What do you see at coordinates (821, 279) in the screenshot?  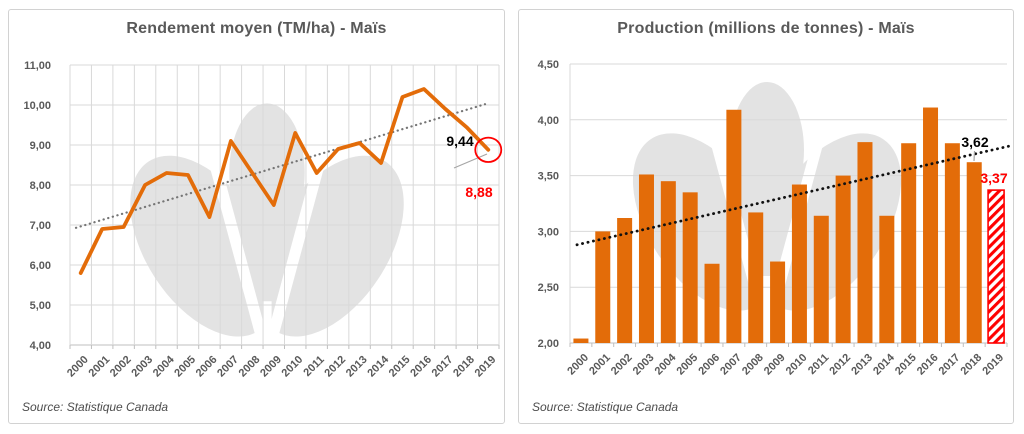 I see `bar-2011` at bounding box center [821, 279].